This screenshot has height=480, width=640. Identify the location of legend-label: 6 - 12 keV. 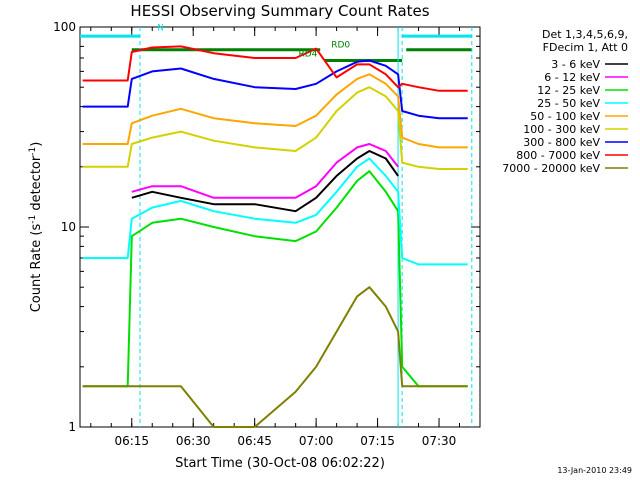
(572, 77).